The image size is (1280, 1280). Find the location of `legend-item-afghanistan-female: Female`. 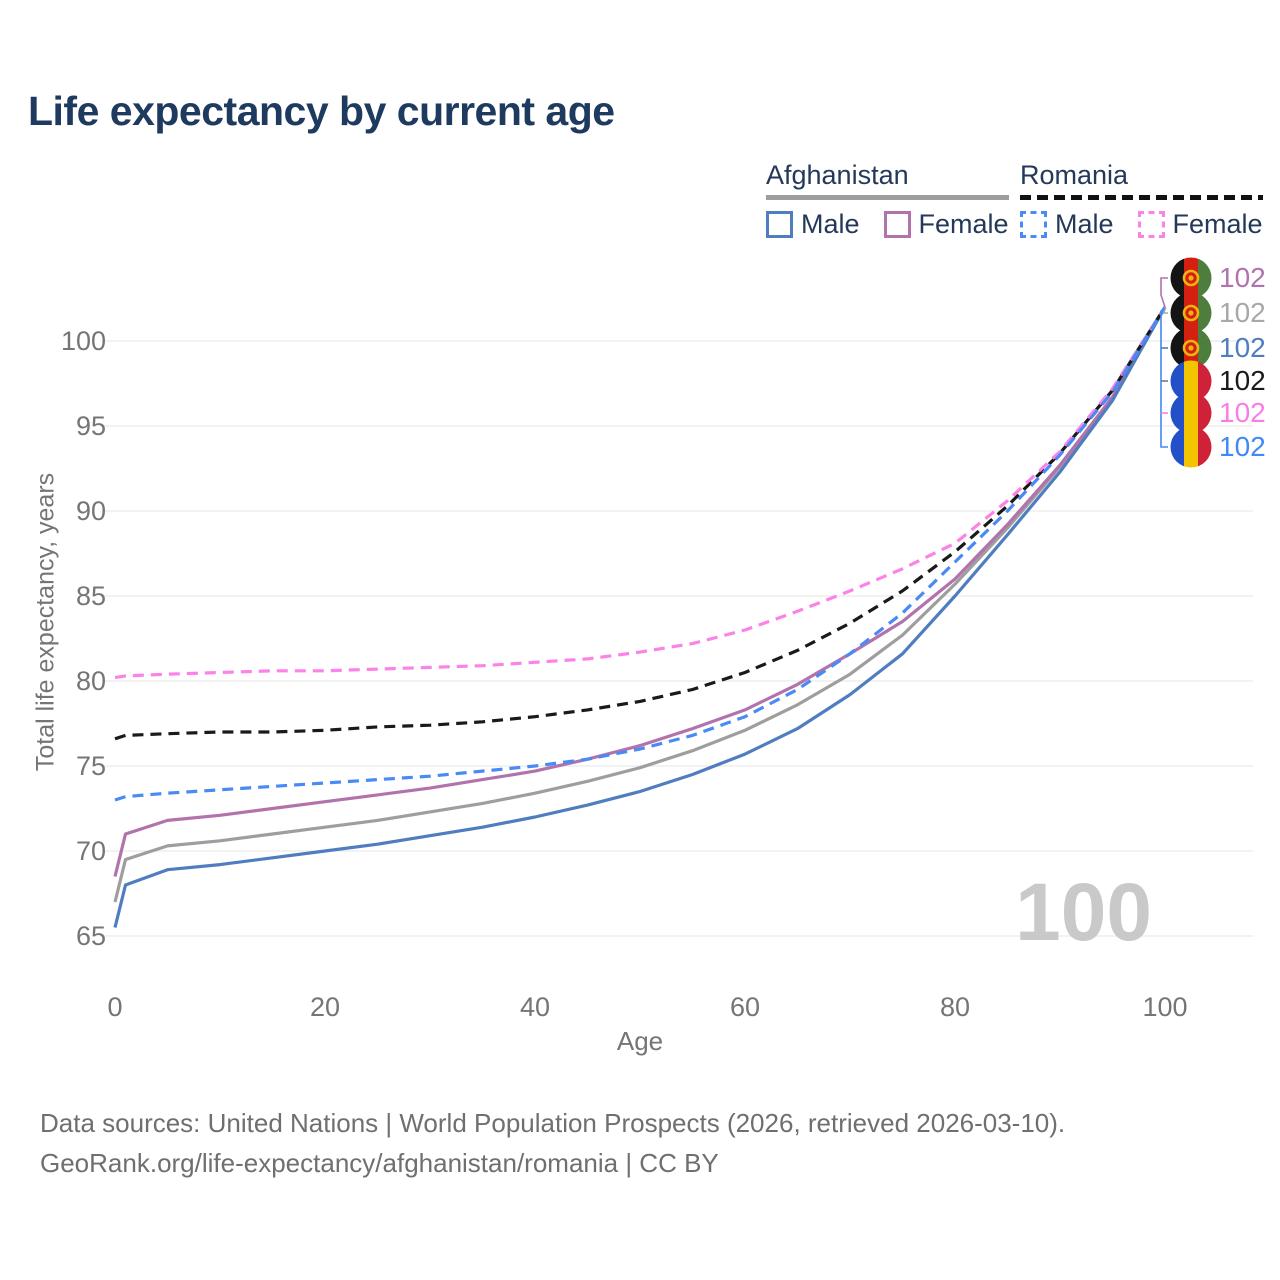

legend-item-afghanistan-female: Female is located at coordinates (946, 224).